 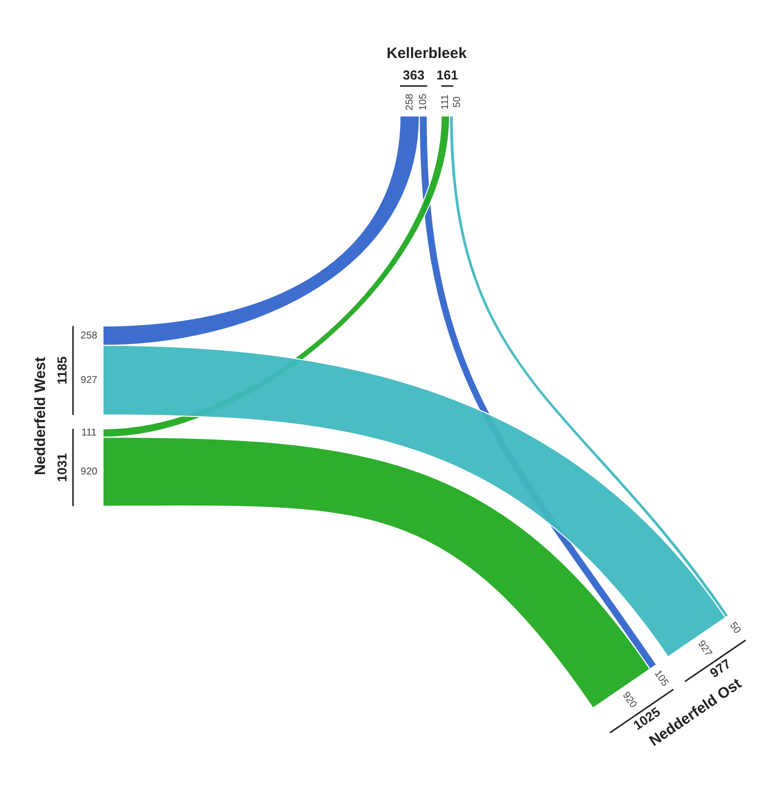 What do you see at coordinates (62, 370) in the screenshot?
I see `text: 1185` at bounding box center [62, 370].